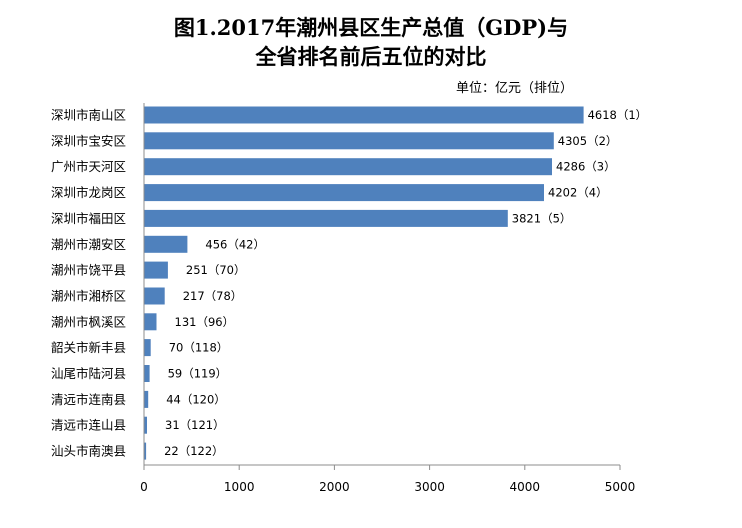  What do you see at coordinates (429, 487) in the screenshot?
I see `x-tick-label-3: 3000` at bounding box center [429, 487].